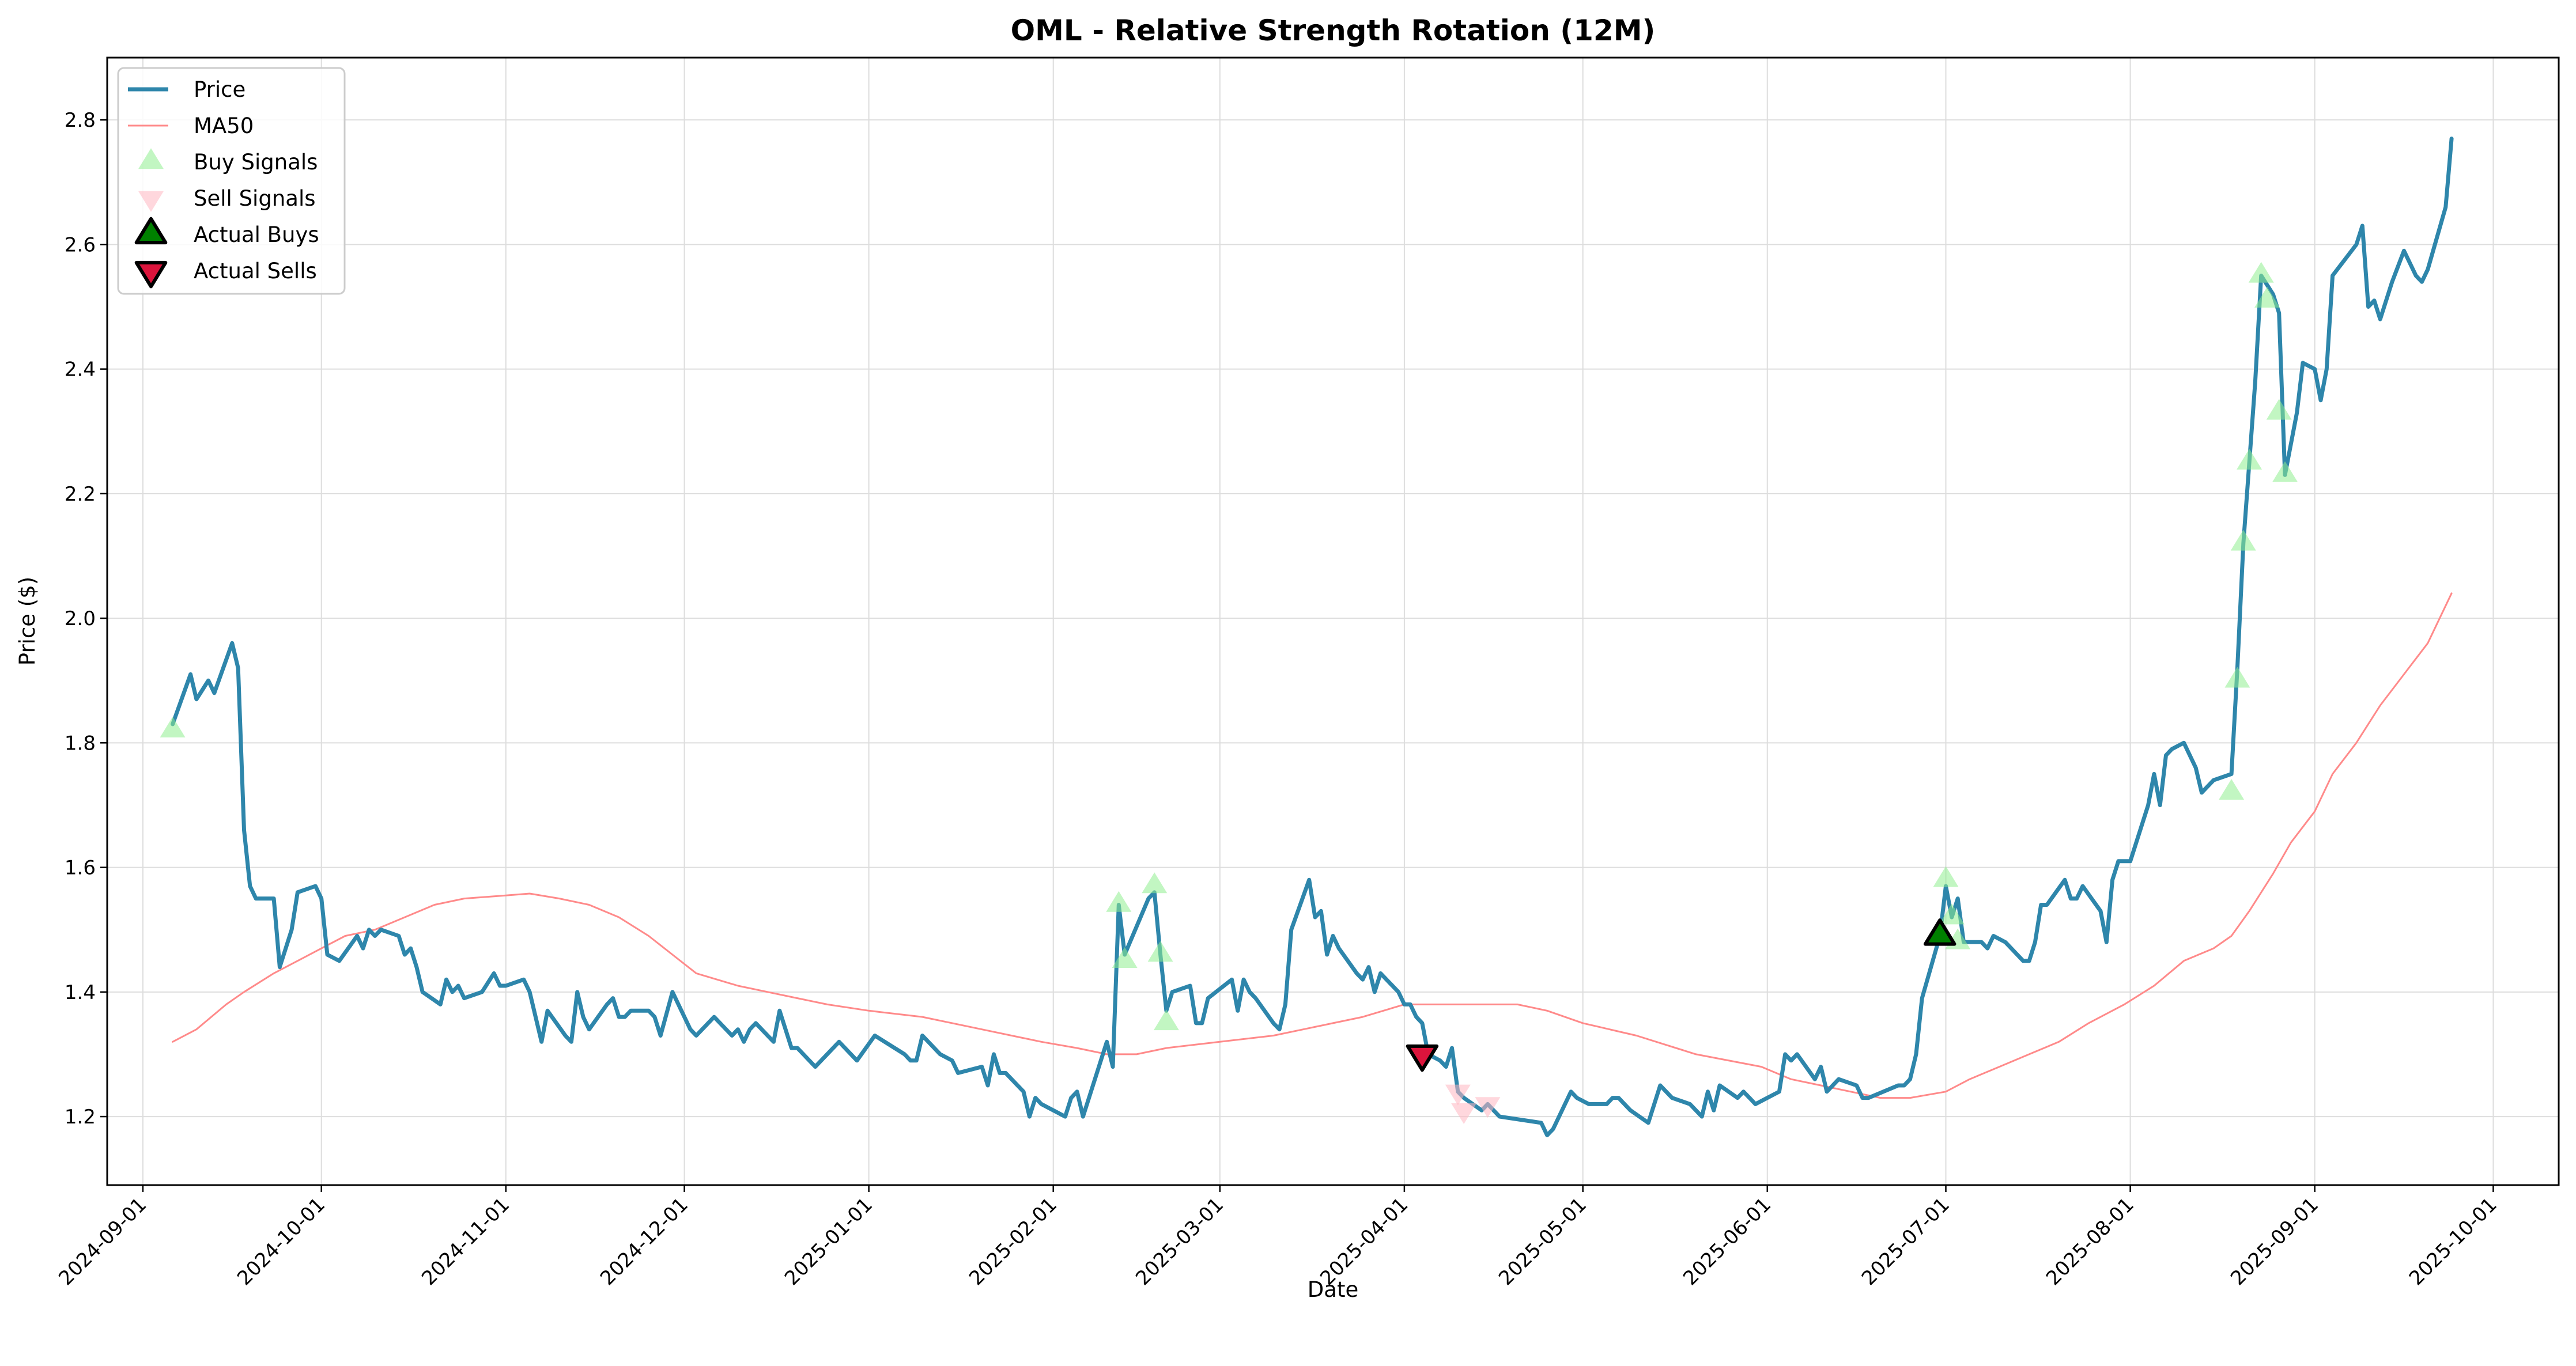 This screenshot has height=1366, width=2576. I want to click on y-tick-label: 2.6, so click(80, 244).